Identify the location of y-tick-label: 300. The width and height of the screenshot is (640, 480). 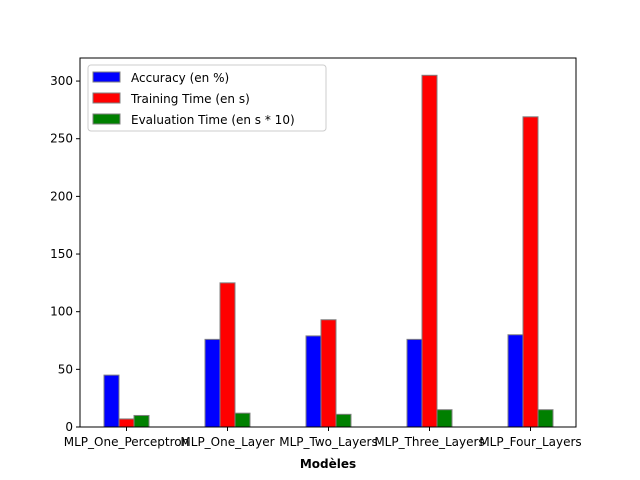
(61, 81).